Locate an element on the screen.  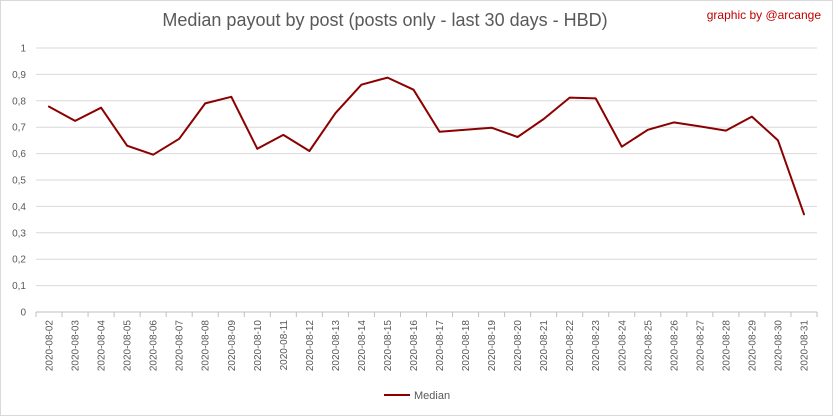
x-tick-label: 2020-08-18 is located at coordinates (466, 346).